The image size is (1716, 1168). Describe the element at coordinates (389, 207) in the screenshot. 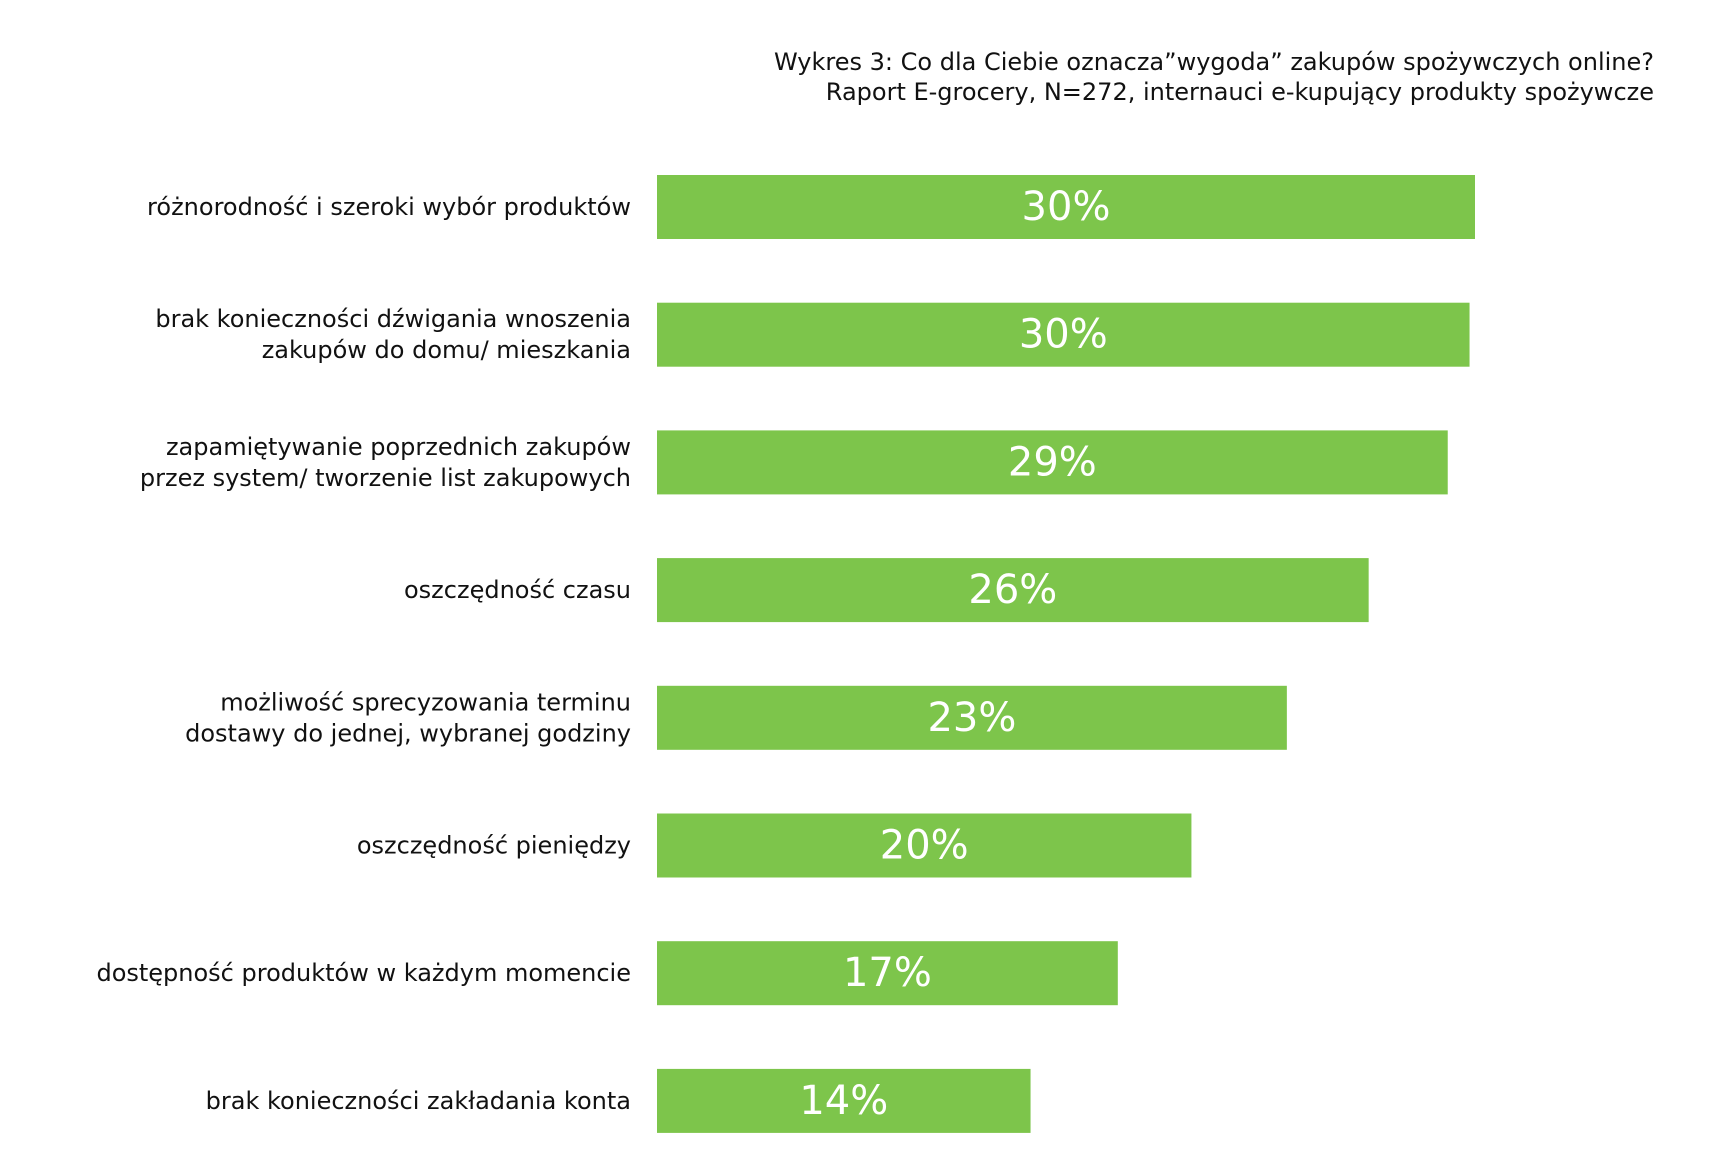

I see `category-label: różnorodność i szeroki wybór produktów` at that location.